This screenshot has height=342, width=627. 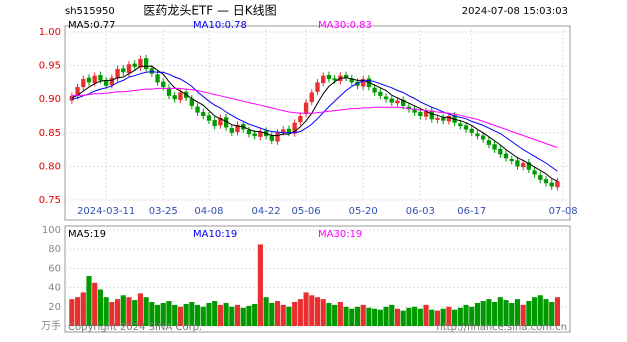 I want to click on x-tick-label: 06-17, so click(x=471, y=211).